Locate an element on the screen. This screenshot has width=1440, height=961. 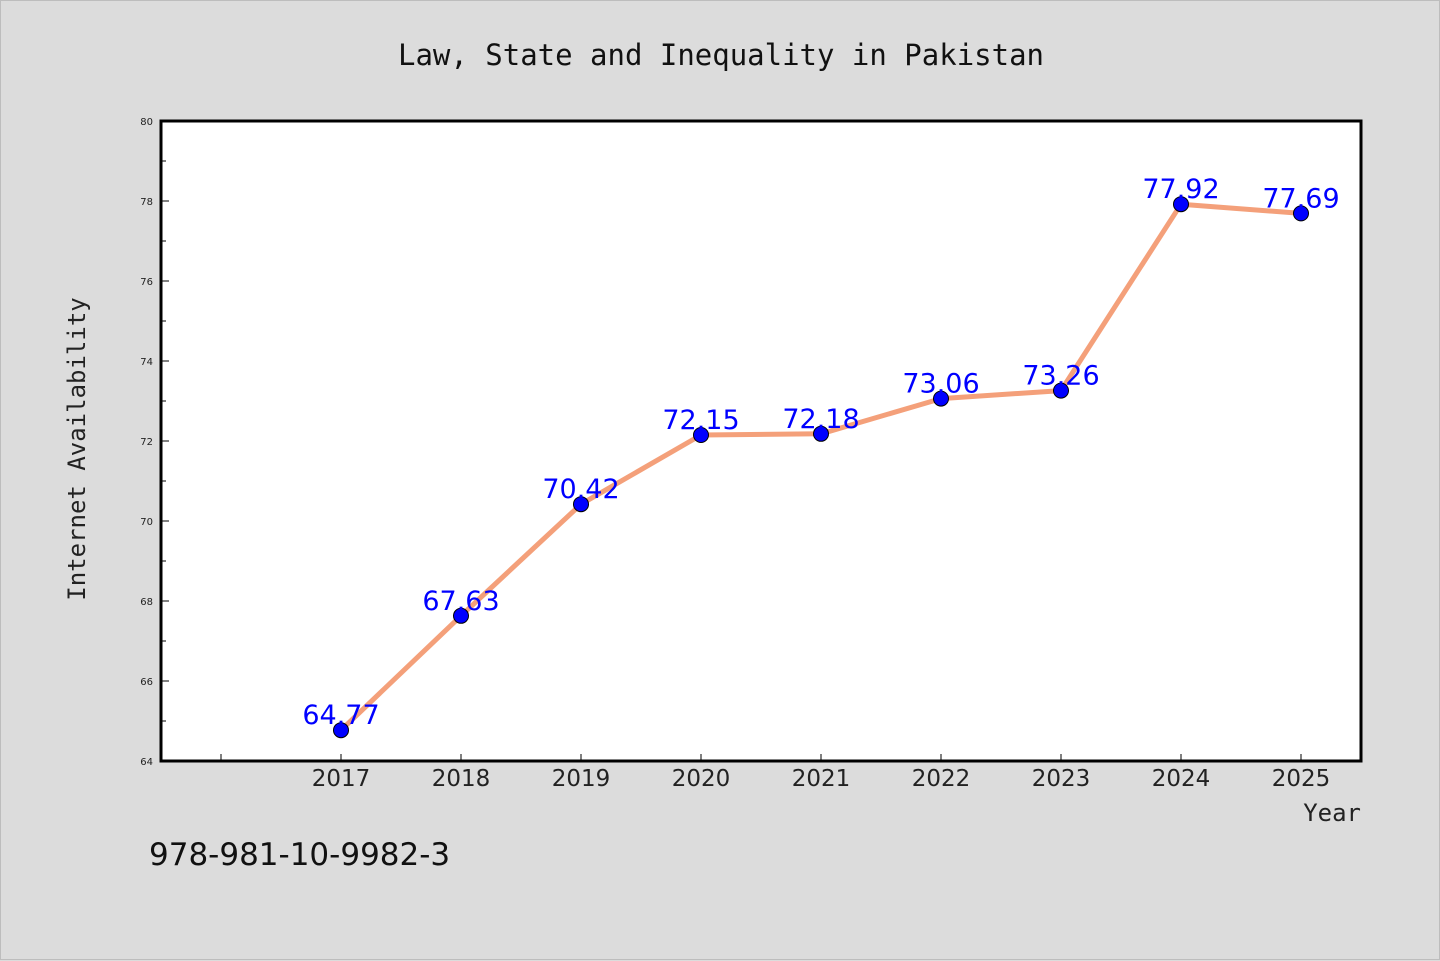
x-tick-label: 2021 is located at coordinates (821, 779).